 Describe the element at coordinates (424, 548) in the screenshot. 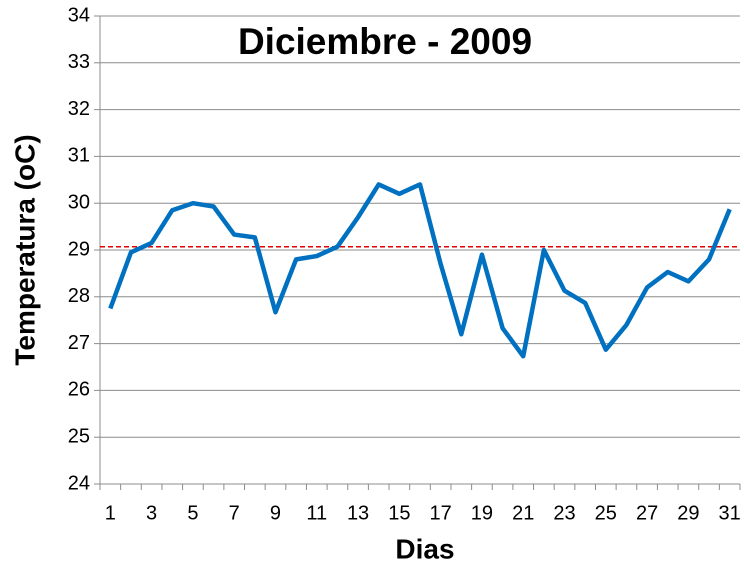

I see `x-axis-label: Dias` at that location.